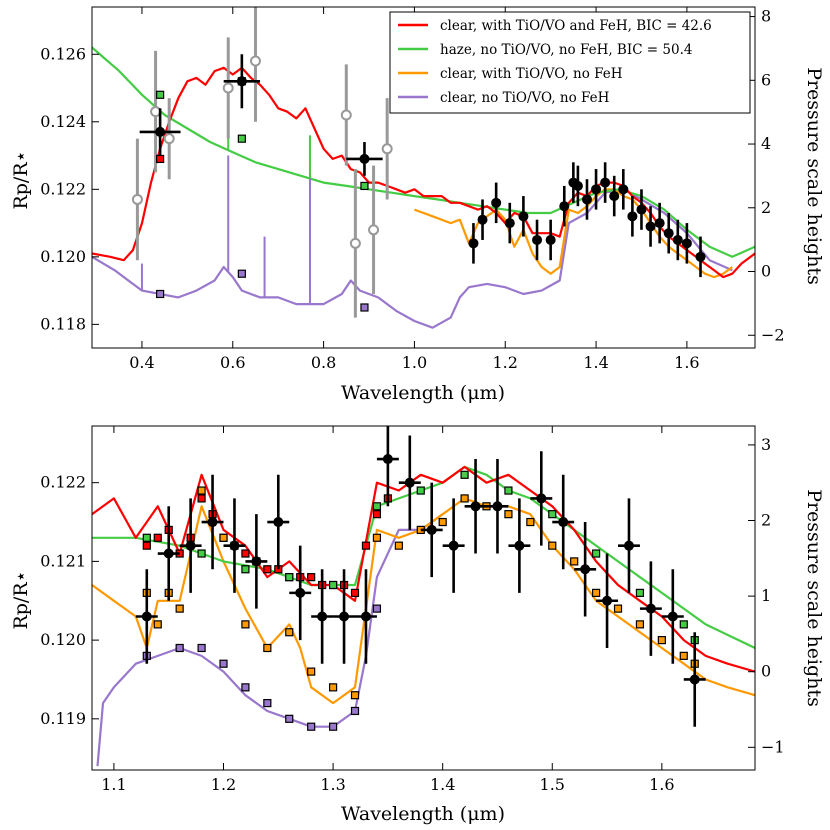  I want to click on bottom-y2-tick-label: 3, so click(766, 444).